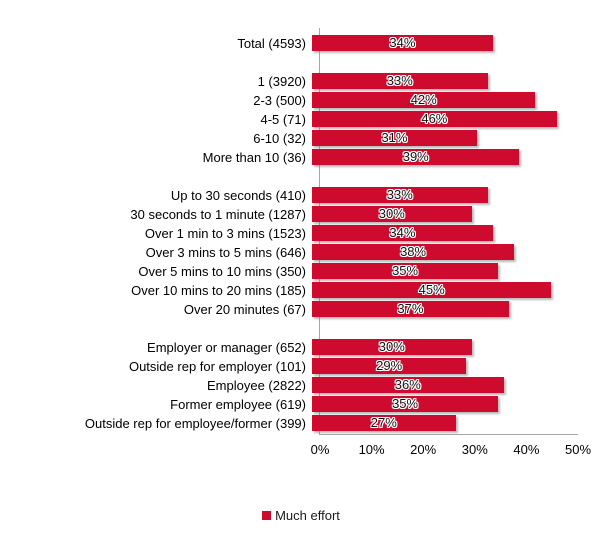  I want to click on category-label: Employer or manager (652), so click(226, 347).